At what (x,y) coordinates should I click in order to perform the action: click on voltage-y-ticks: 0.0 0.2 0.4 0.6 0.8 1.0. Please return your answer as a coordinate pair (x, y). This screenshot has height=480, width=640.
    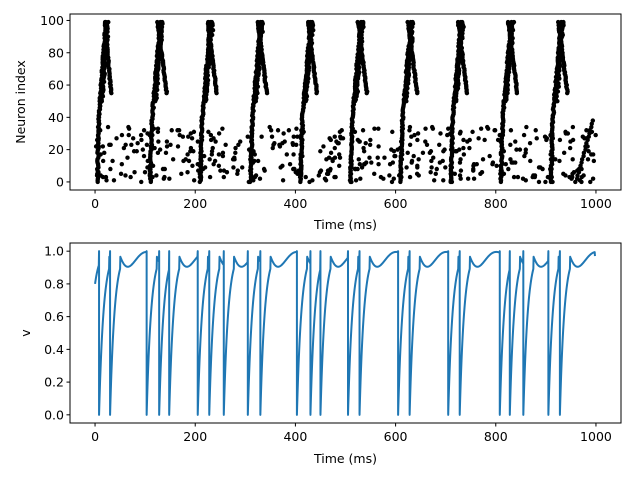
    Looking at the image, I should click on (57, 333).